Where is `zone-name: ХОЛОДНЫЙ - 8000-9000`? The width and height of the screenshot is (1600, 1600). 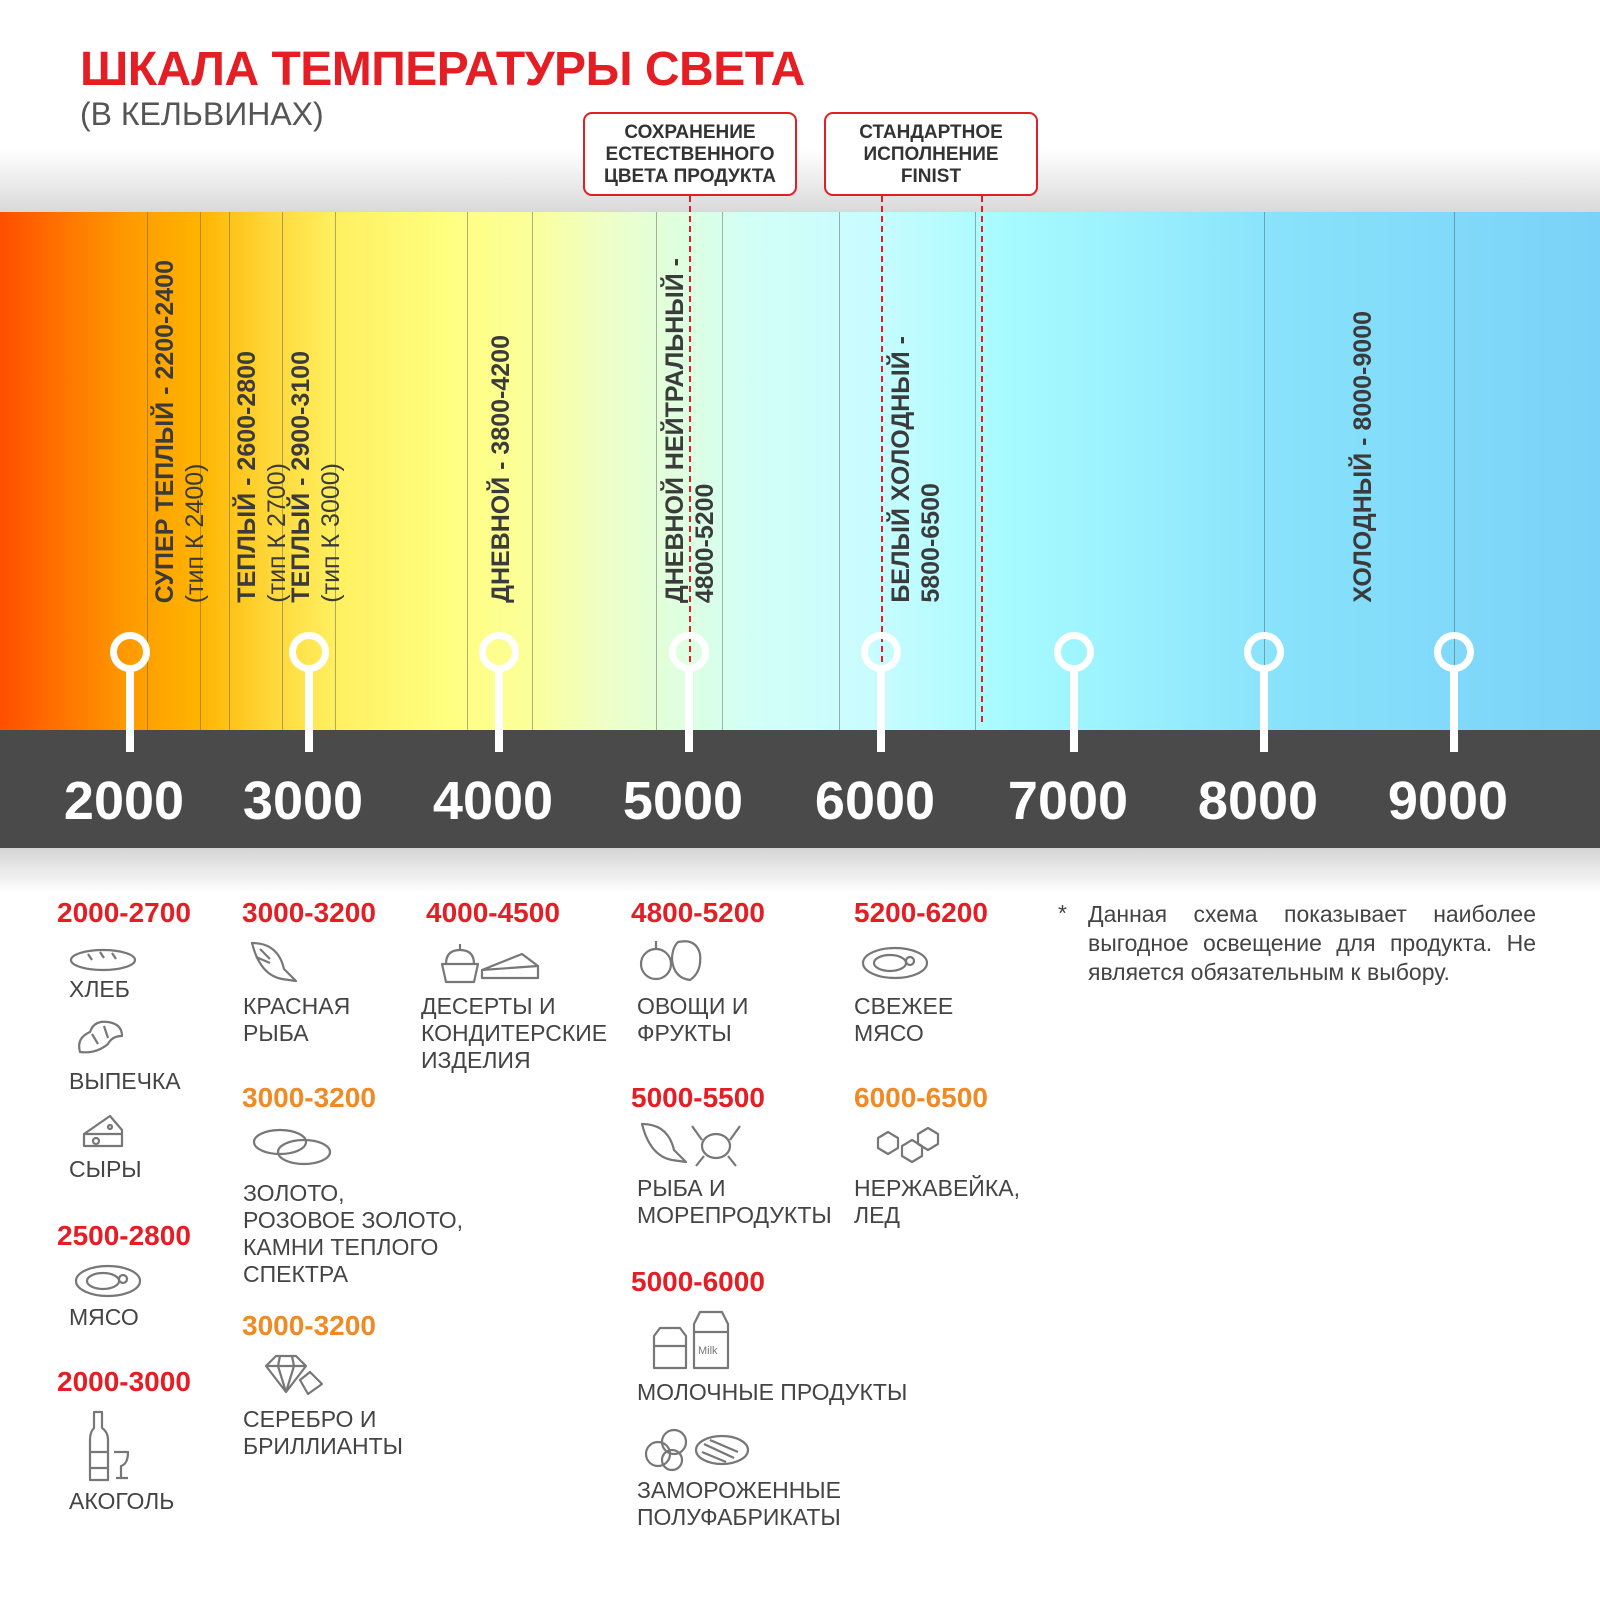 zone-name: ХОЛОДНЫЙ - 8000-9000 is located at coordinates (1363, 457).